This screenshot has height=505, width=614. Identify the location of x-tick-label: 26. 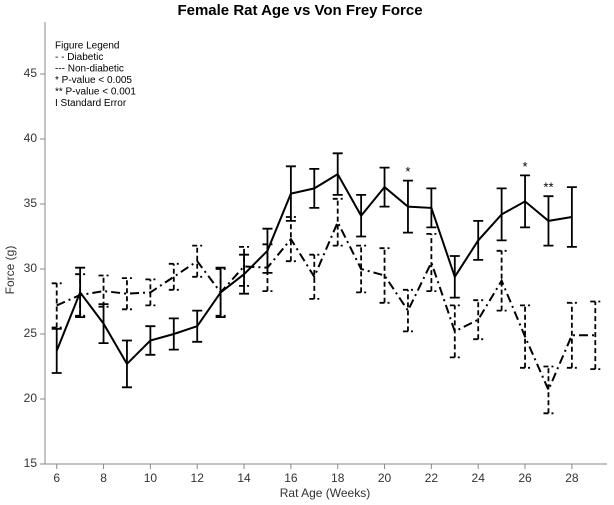
(525, 478).